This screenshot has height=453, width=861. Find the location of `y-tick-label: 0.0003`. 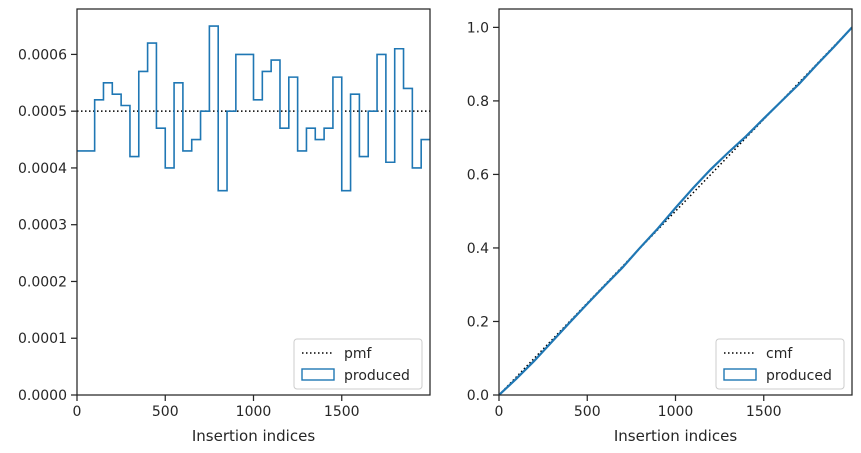

y-tick-label: 0.0003 is located at coordinates (42, 226).